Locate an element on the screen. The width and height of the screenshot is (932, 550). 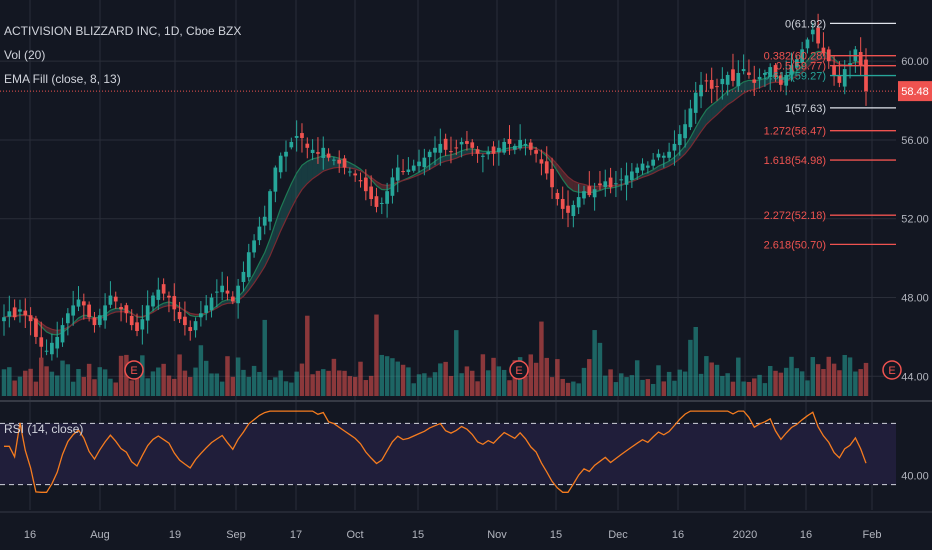
time-tick-label: Dec is located at coordinates (618, 535).